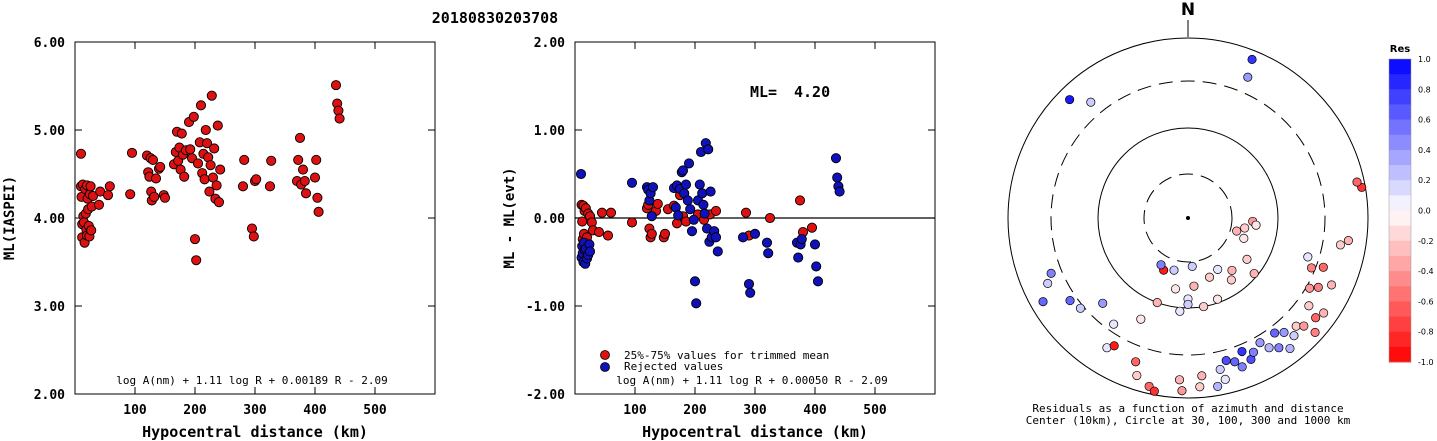  Describe the element at coordinates (49, 131) in the screenshot. I see `y-tick-label: 5.00` at that location.